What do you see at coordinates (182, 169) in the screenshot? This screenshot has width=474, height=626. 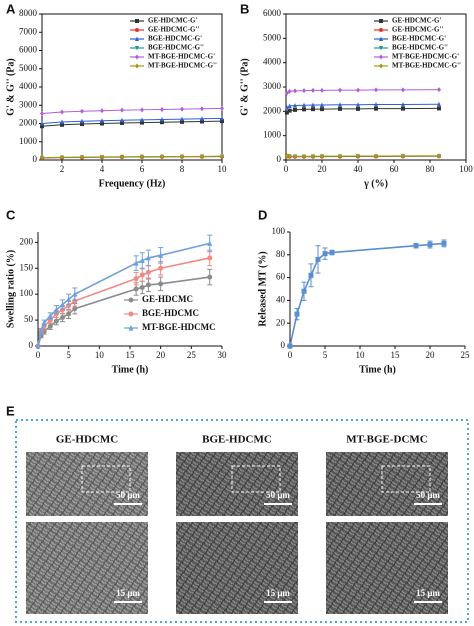 I see `x-tick-label: 8` at bounding box center [182, 169].